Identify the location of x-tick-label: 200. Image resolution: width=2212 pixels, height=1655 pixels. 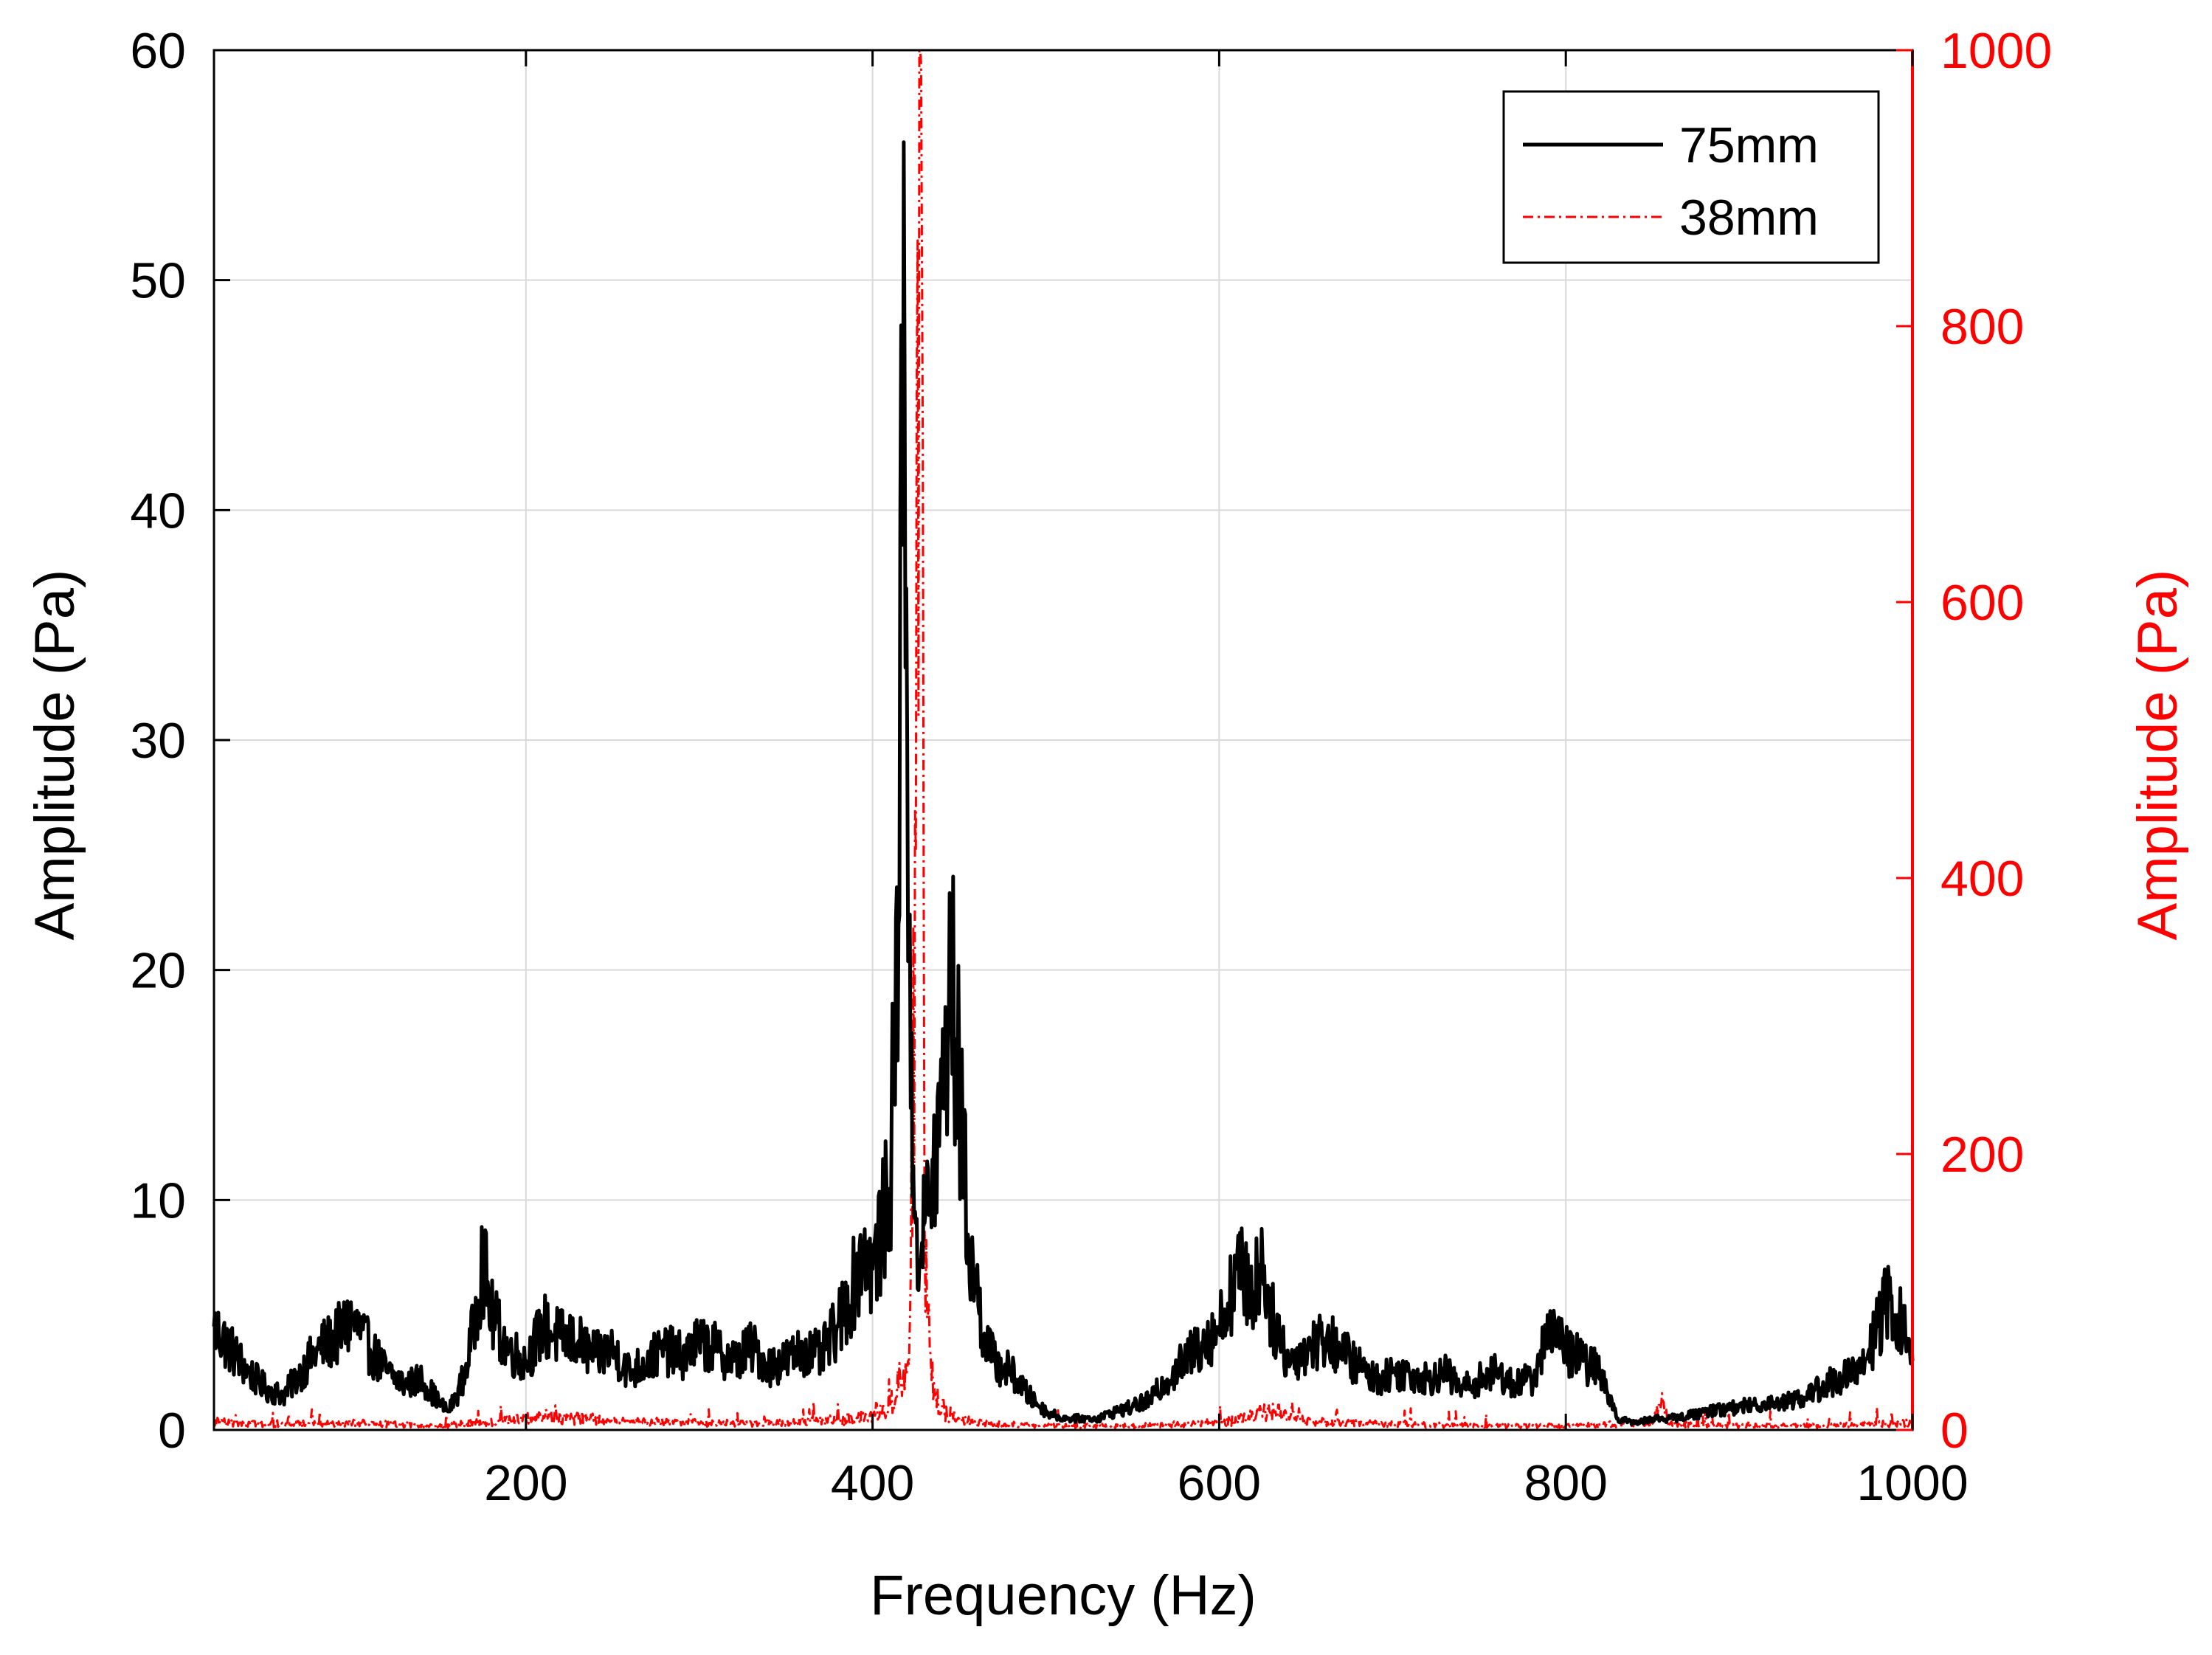
(525, 1483).